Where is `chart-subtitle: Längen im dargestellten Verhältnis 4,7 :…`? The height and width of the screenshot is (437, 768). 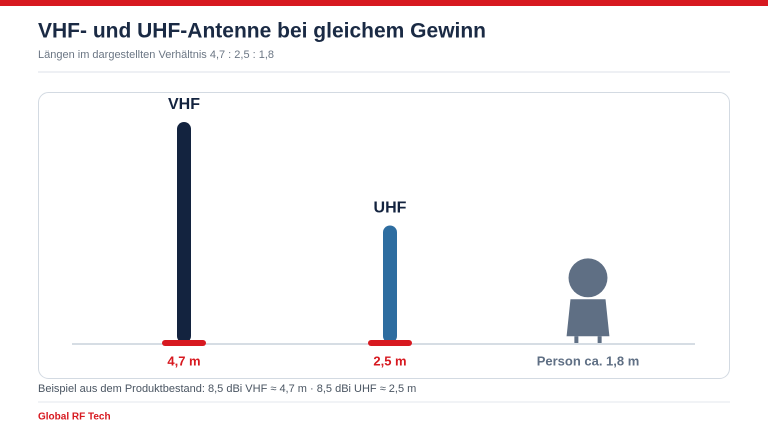
chart-subtitle: Längen im dargestellten Verhältnis 4,7 :… is located at coordinates (156, 55).